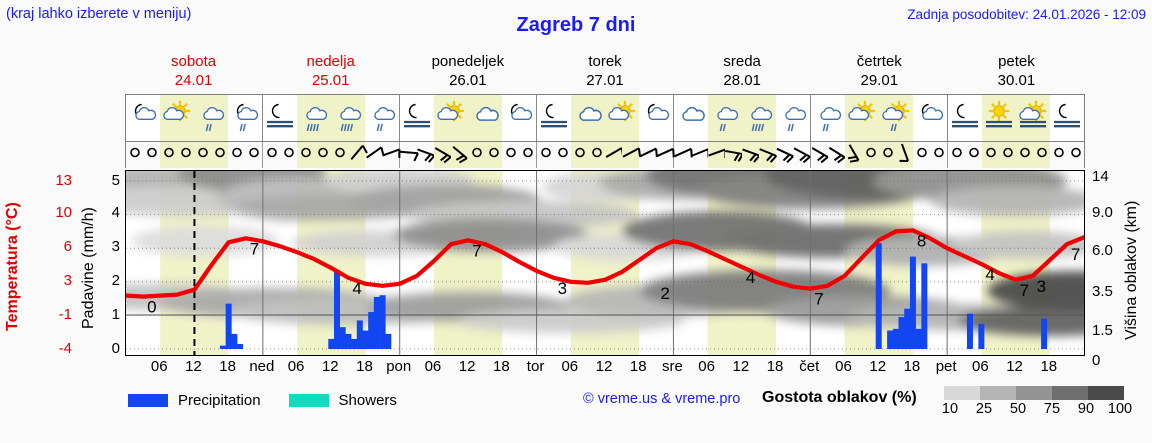 This screenshot has height=443, width=1152. What do you see at coordinates (330, 61) in the screenshot?
I see `day-name: nedelja` at bounding box center [330, 61].